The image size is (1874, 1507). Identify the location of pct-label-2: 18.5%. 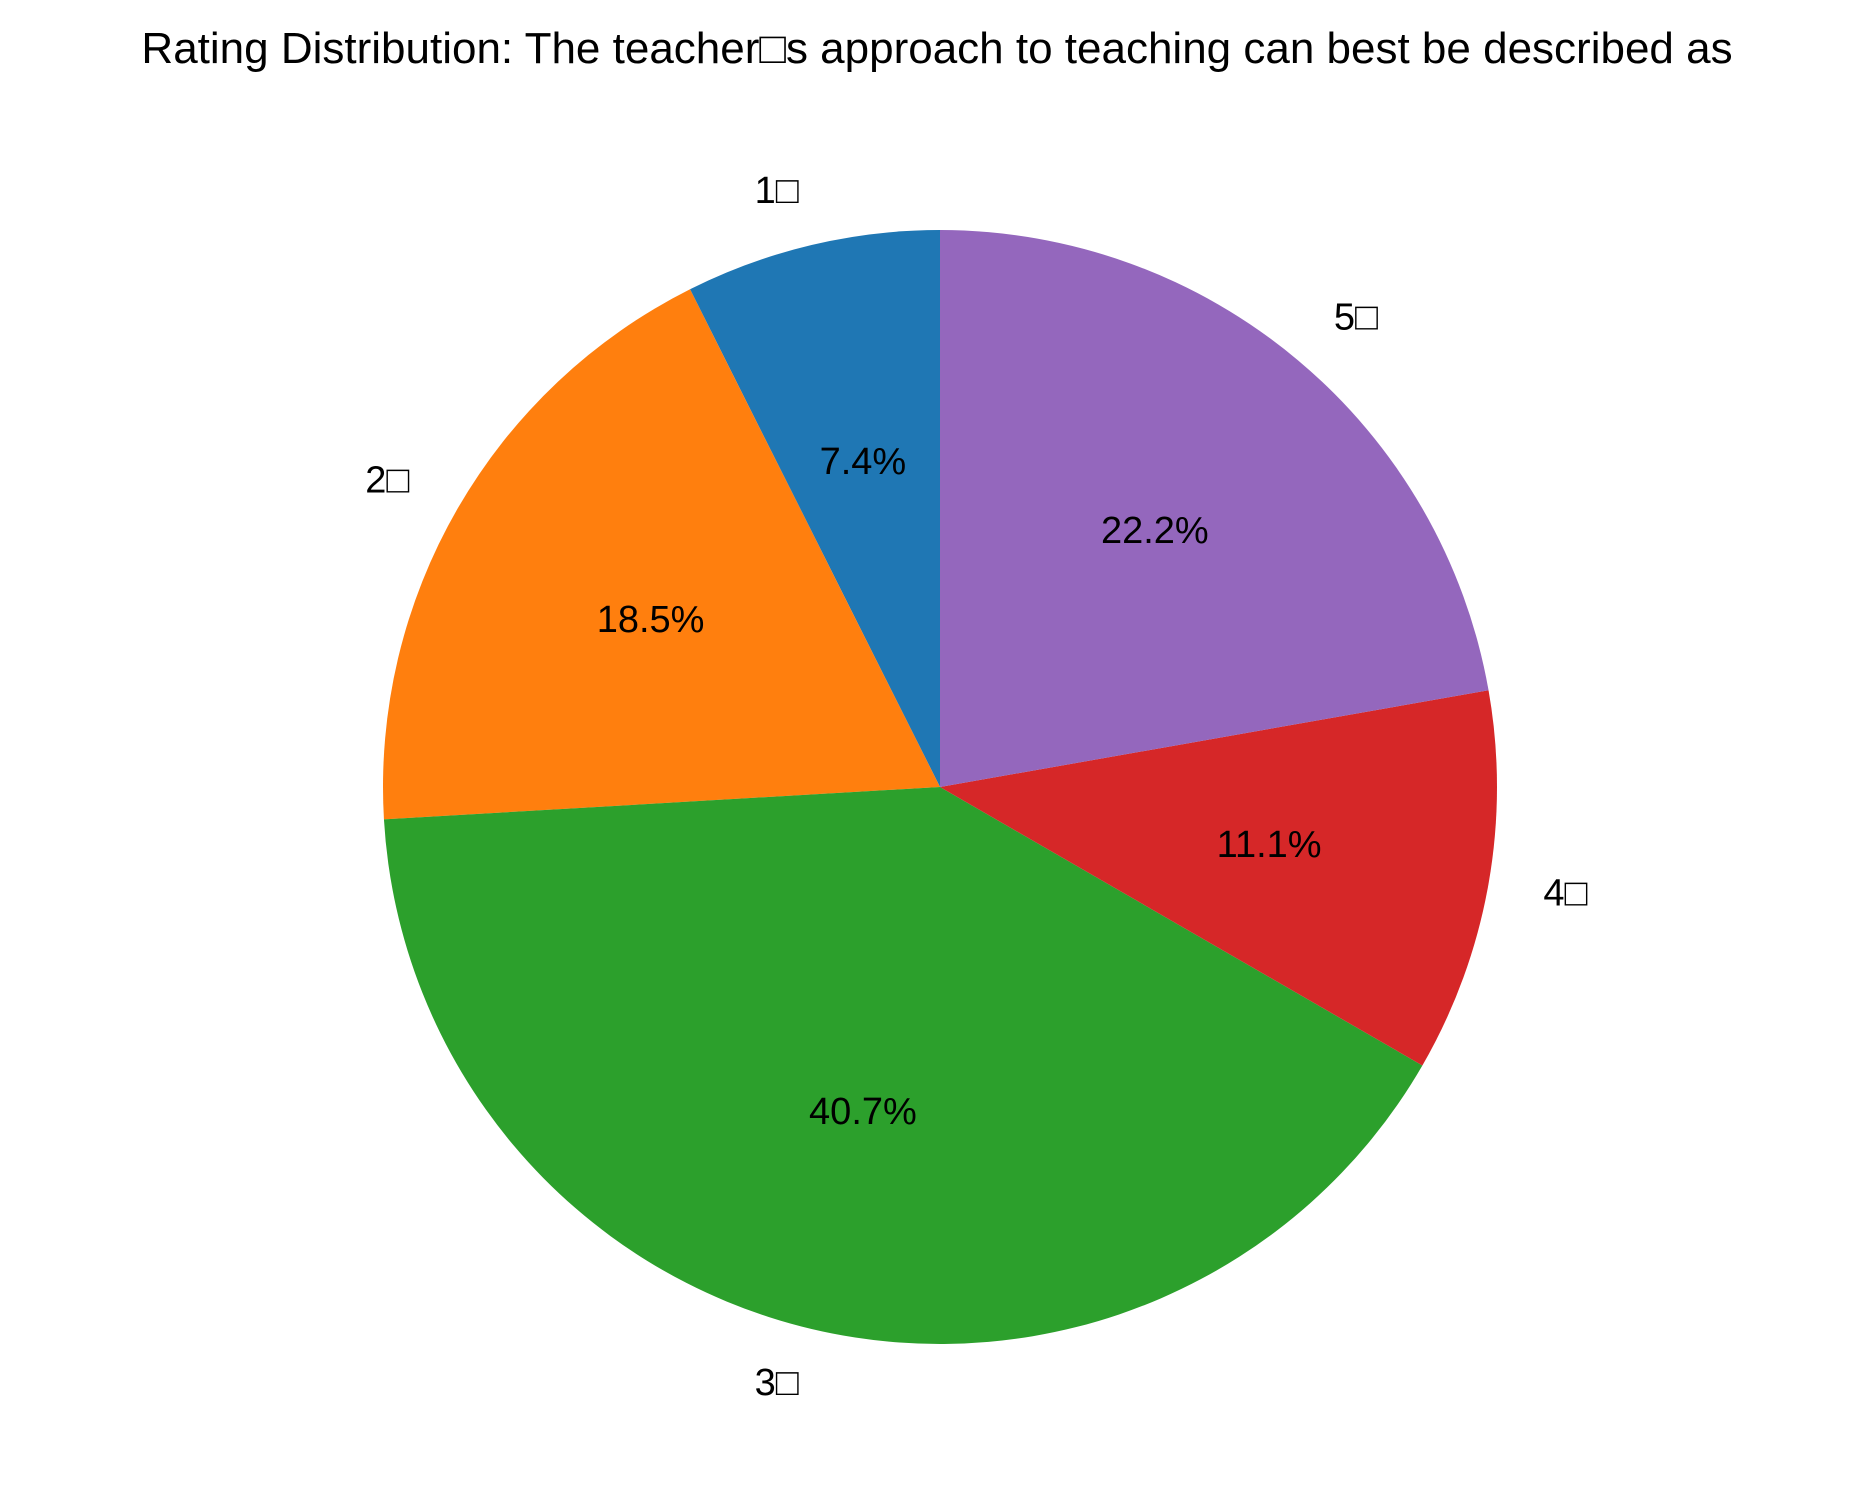
(651, 620).